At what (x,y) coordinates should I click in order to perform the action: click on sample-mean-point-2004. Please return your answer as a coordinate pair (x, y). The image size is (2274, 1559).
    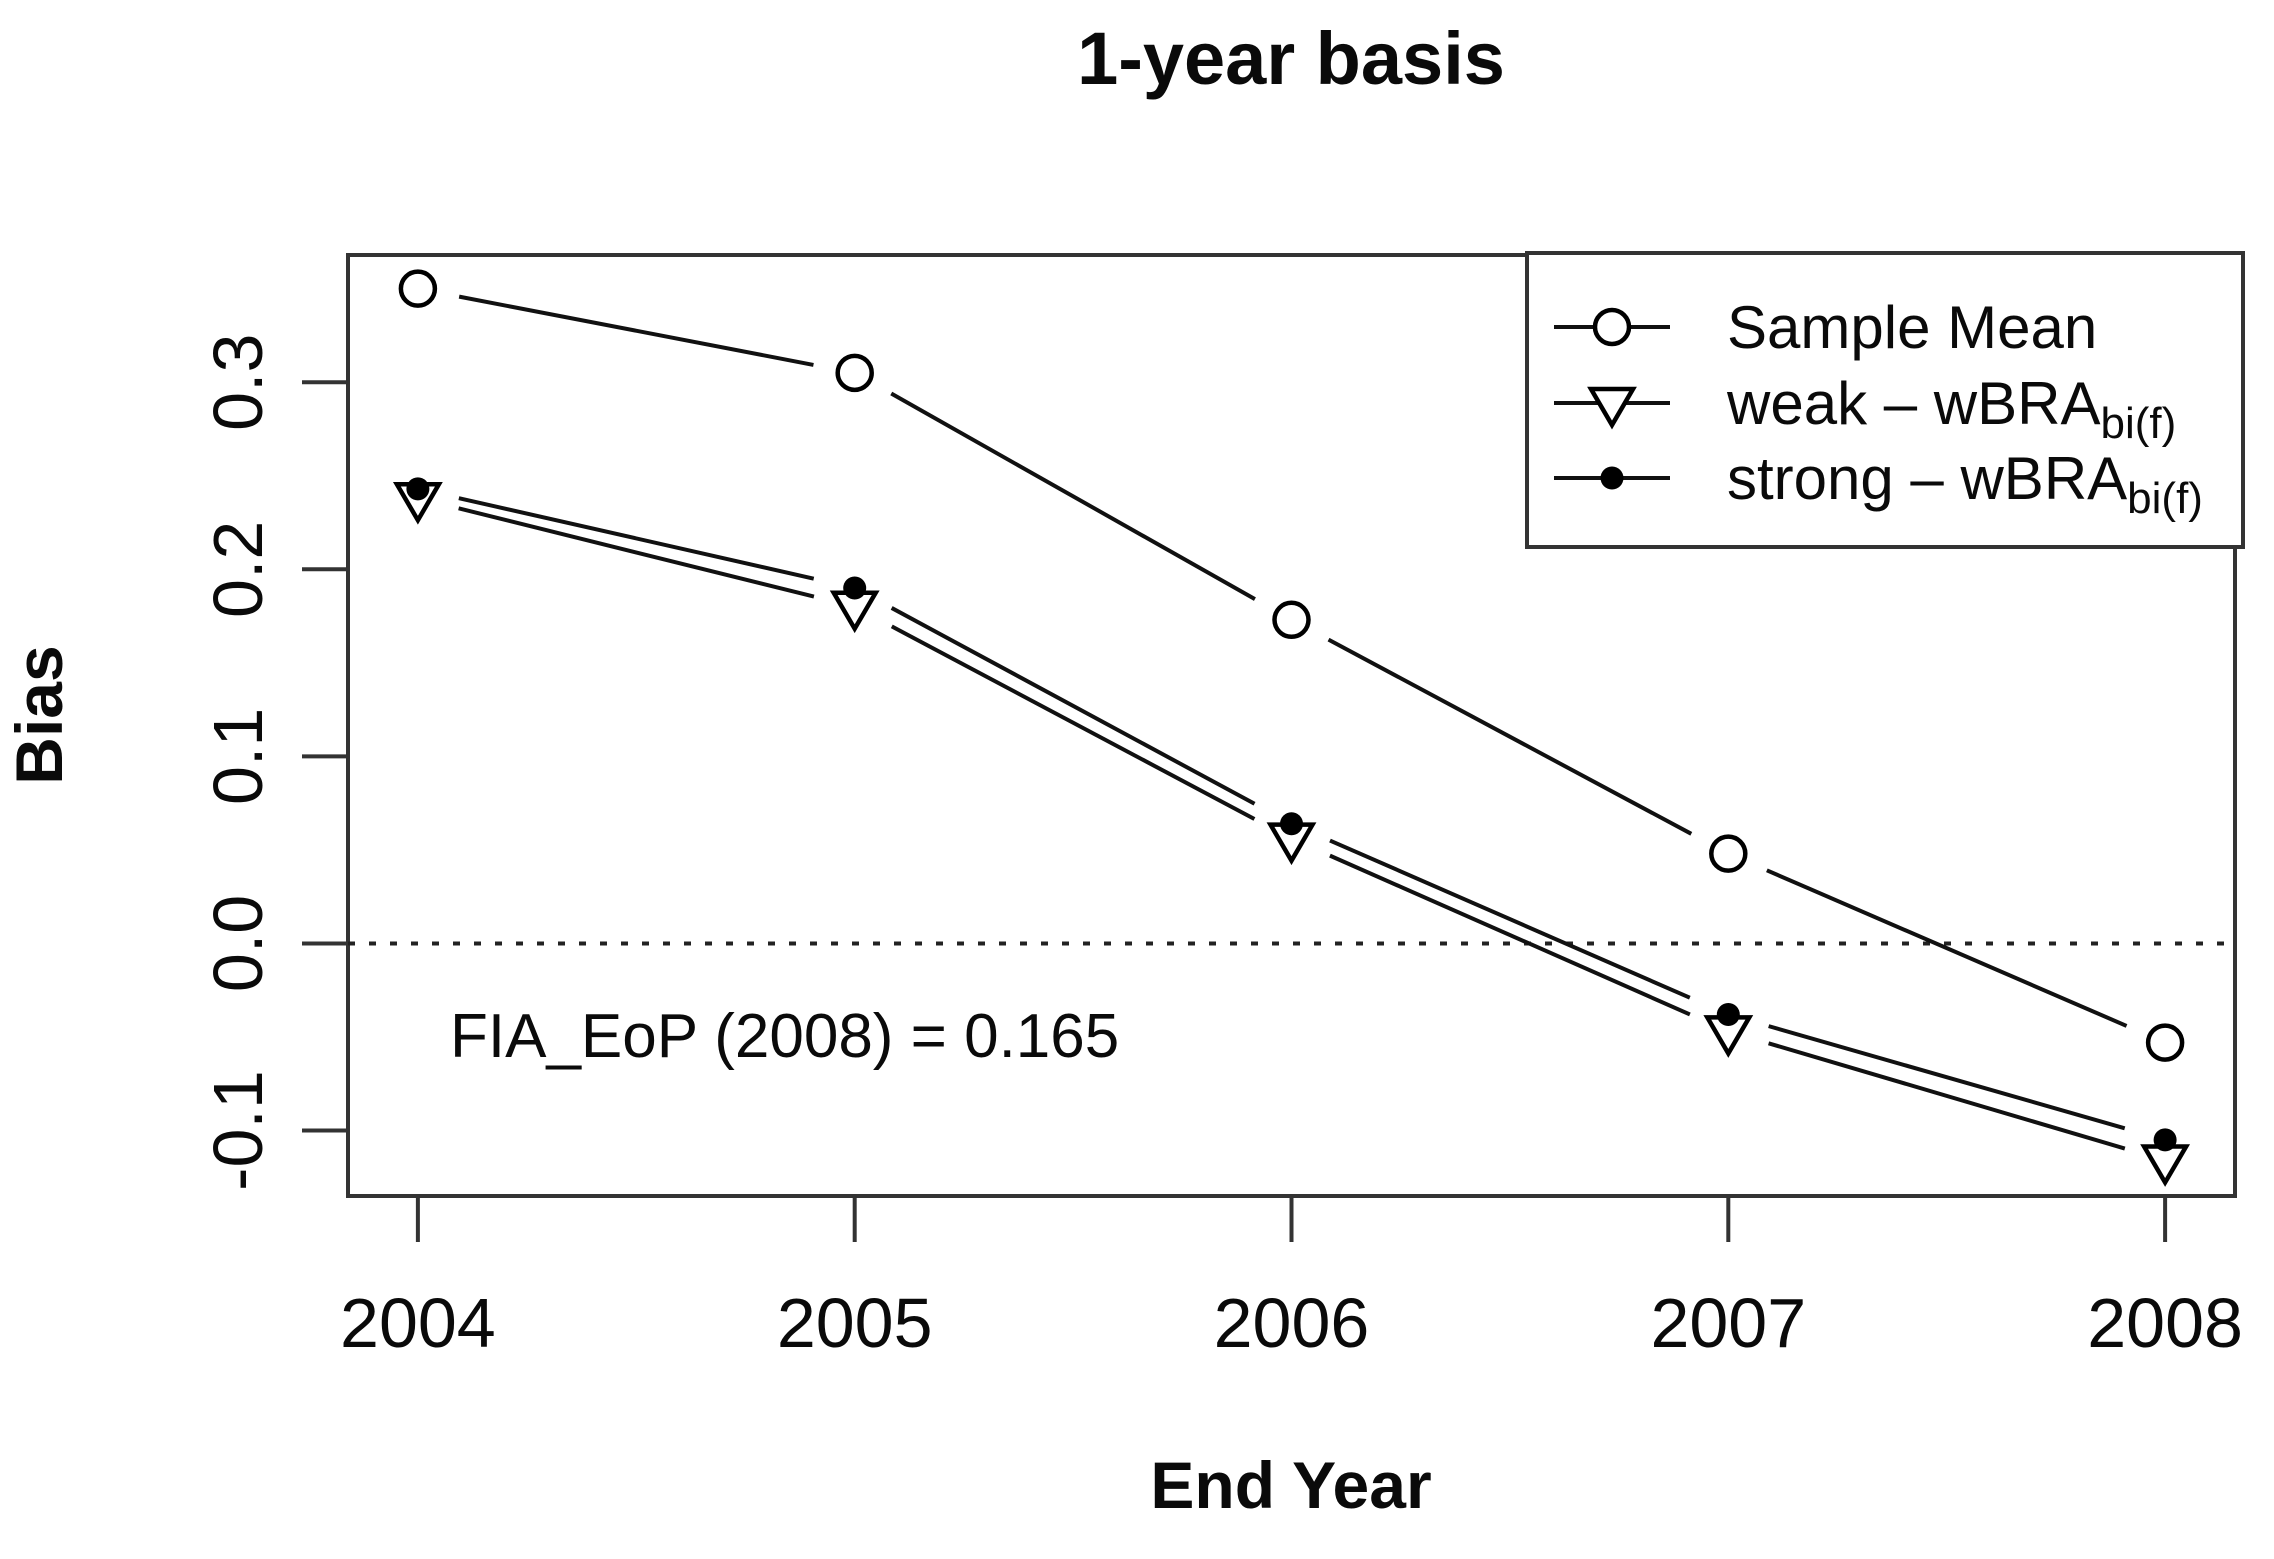
    Looking at the image, I should click on (418, 288).